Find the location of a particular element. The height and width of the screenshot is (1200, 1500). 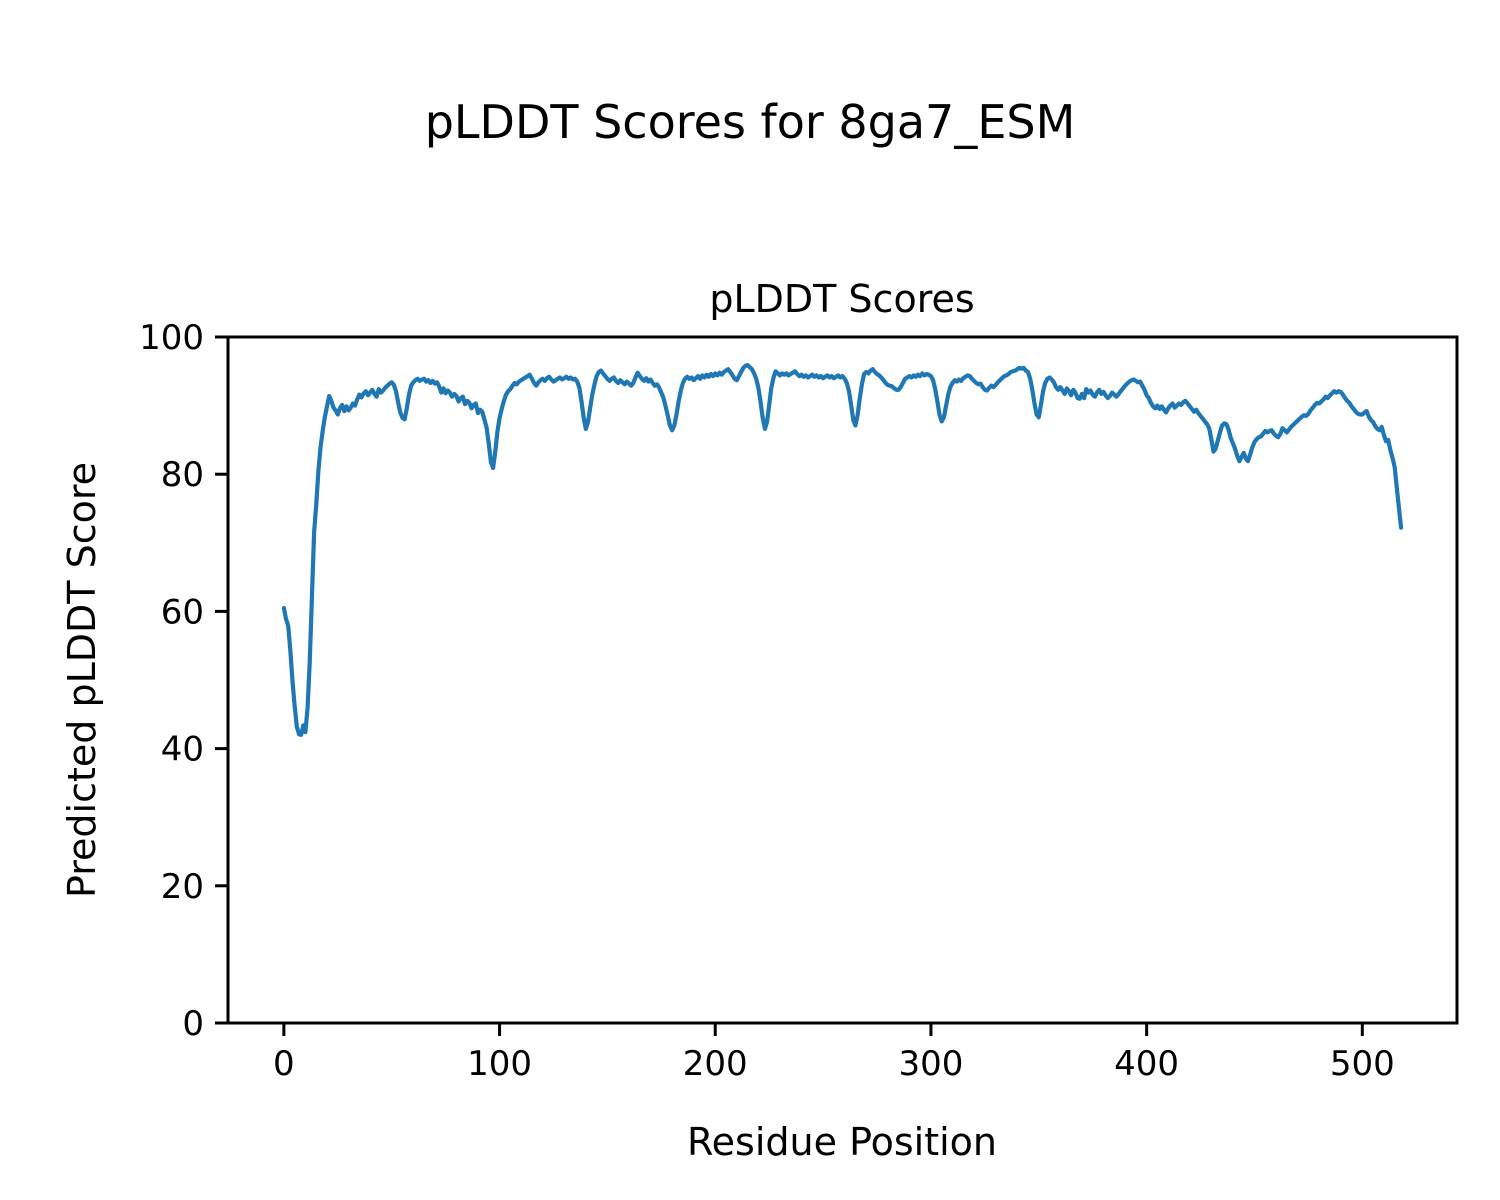

figure-title: pLDDT Scores for 8ga7_ESM is located at coordinates (750, 122).